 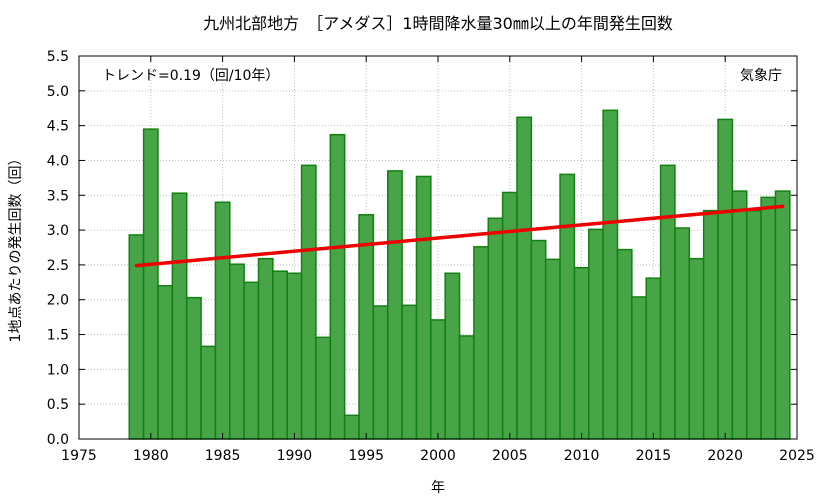 What do you see at coordinates (58, 301) in the screenshot?
I see `y-tick-label: 2.0` at bounding box center [58, 301].